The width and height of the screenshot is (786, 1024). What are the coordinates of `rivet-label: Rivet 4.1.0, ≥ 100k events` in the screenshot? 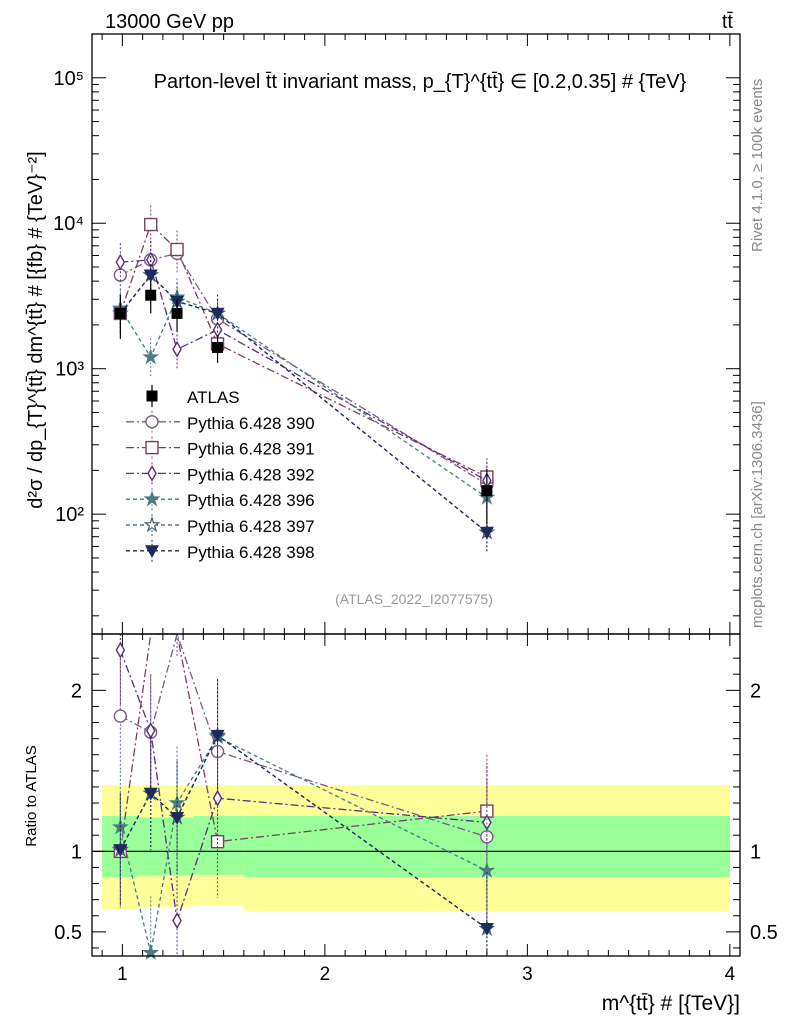 It's located at (757, 165).